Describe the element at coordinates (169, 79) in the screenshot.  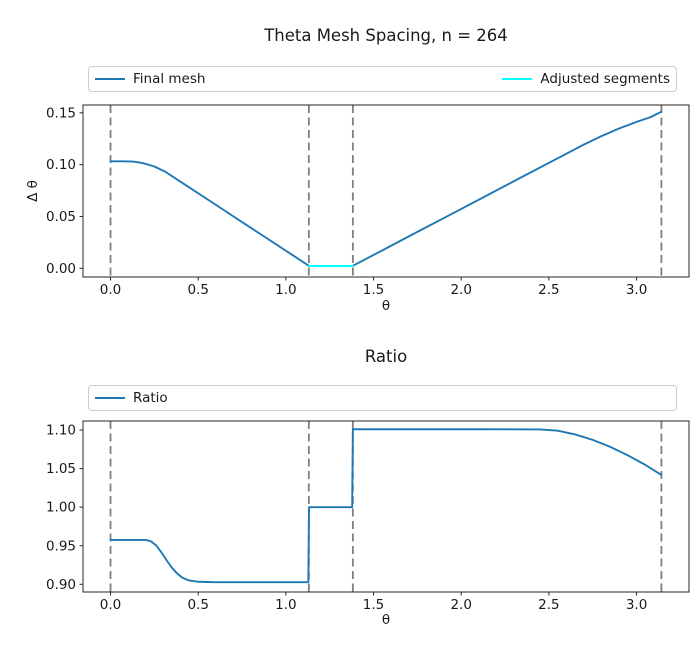
I see `legend-label: Final mesh` at that location.